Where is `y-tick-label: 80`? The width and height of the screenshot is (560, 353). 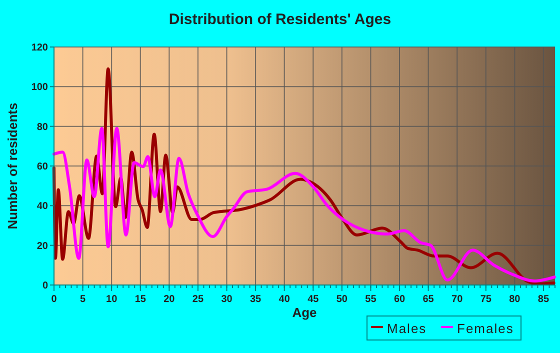
y-tick-label: 80 is located at coordinates (42, 127).